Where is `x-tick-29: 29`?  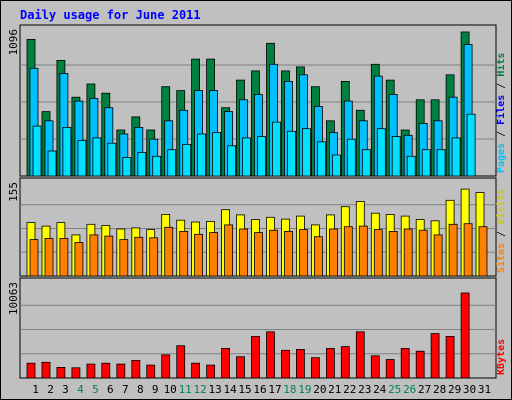 x-tick-29: 29 is located at coordinates (454, 389).